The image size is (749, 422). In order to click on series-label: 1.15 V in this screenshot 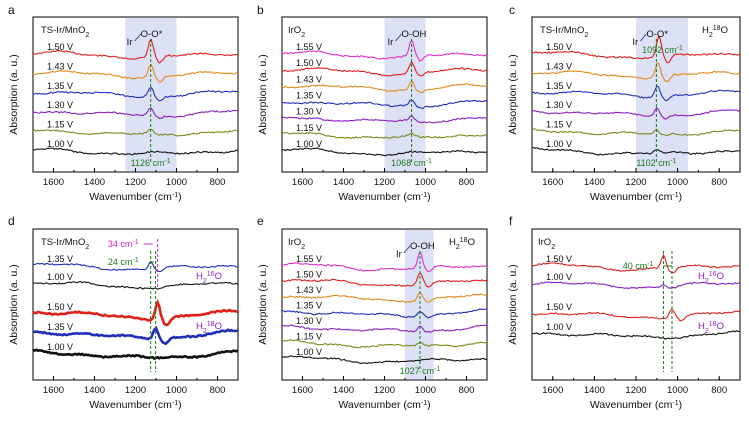, I will do `click(309, 128)`.